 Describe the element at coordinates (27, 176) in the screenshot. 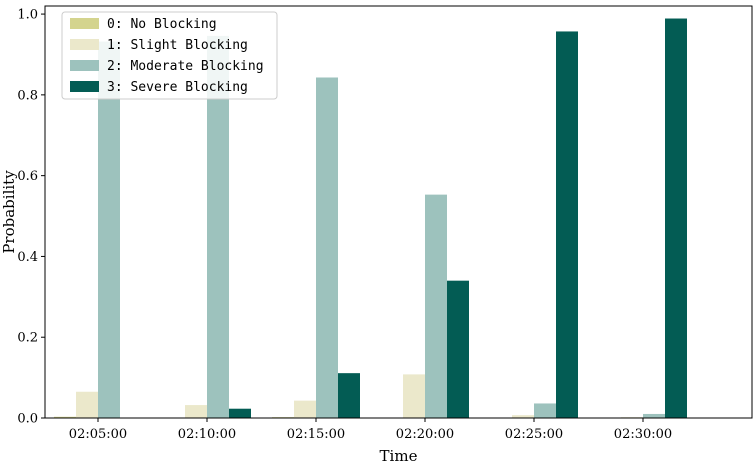

I see `y-tick-label: 0.6` at that location.